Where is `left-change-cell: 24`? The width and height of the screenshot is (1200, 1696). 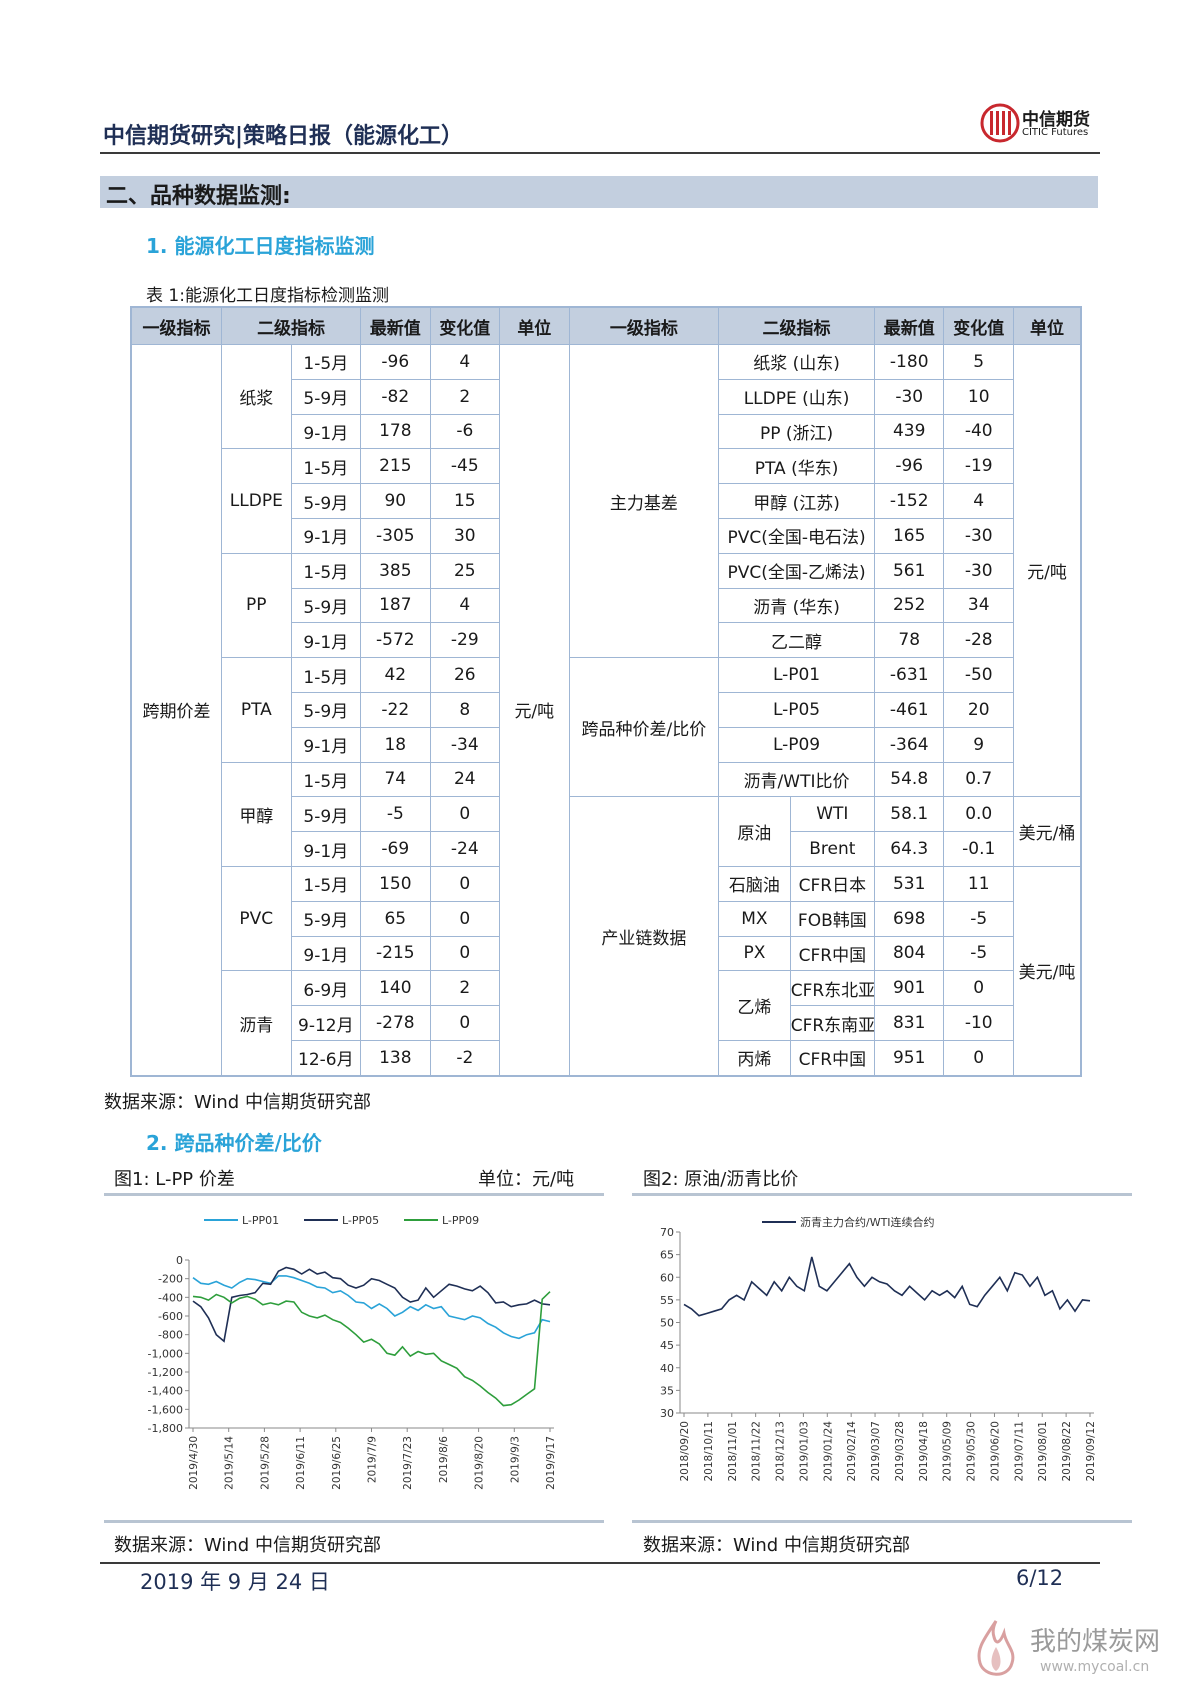
left-change-cell: 24 is located at coordinates (465, 779).